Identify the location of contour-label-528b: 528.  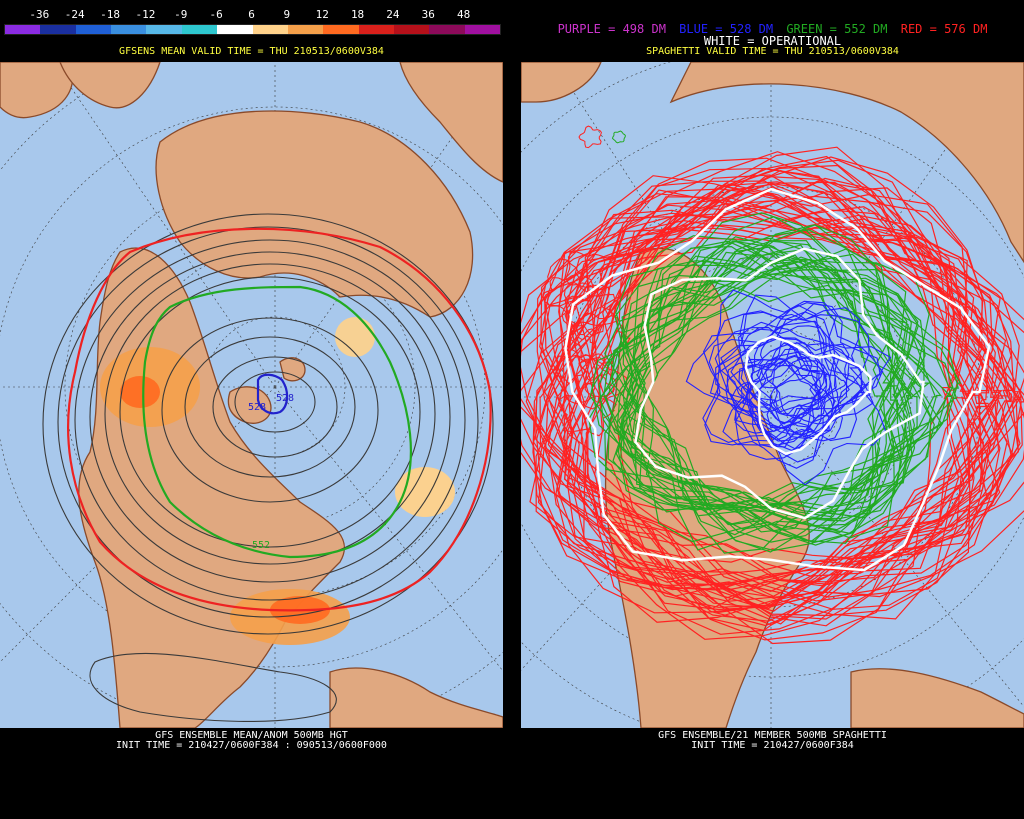
(285, 398).